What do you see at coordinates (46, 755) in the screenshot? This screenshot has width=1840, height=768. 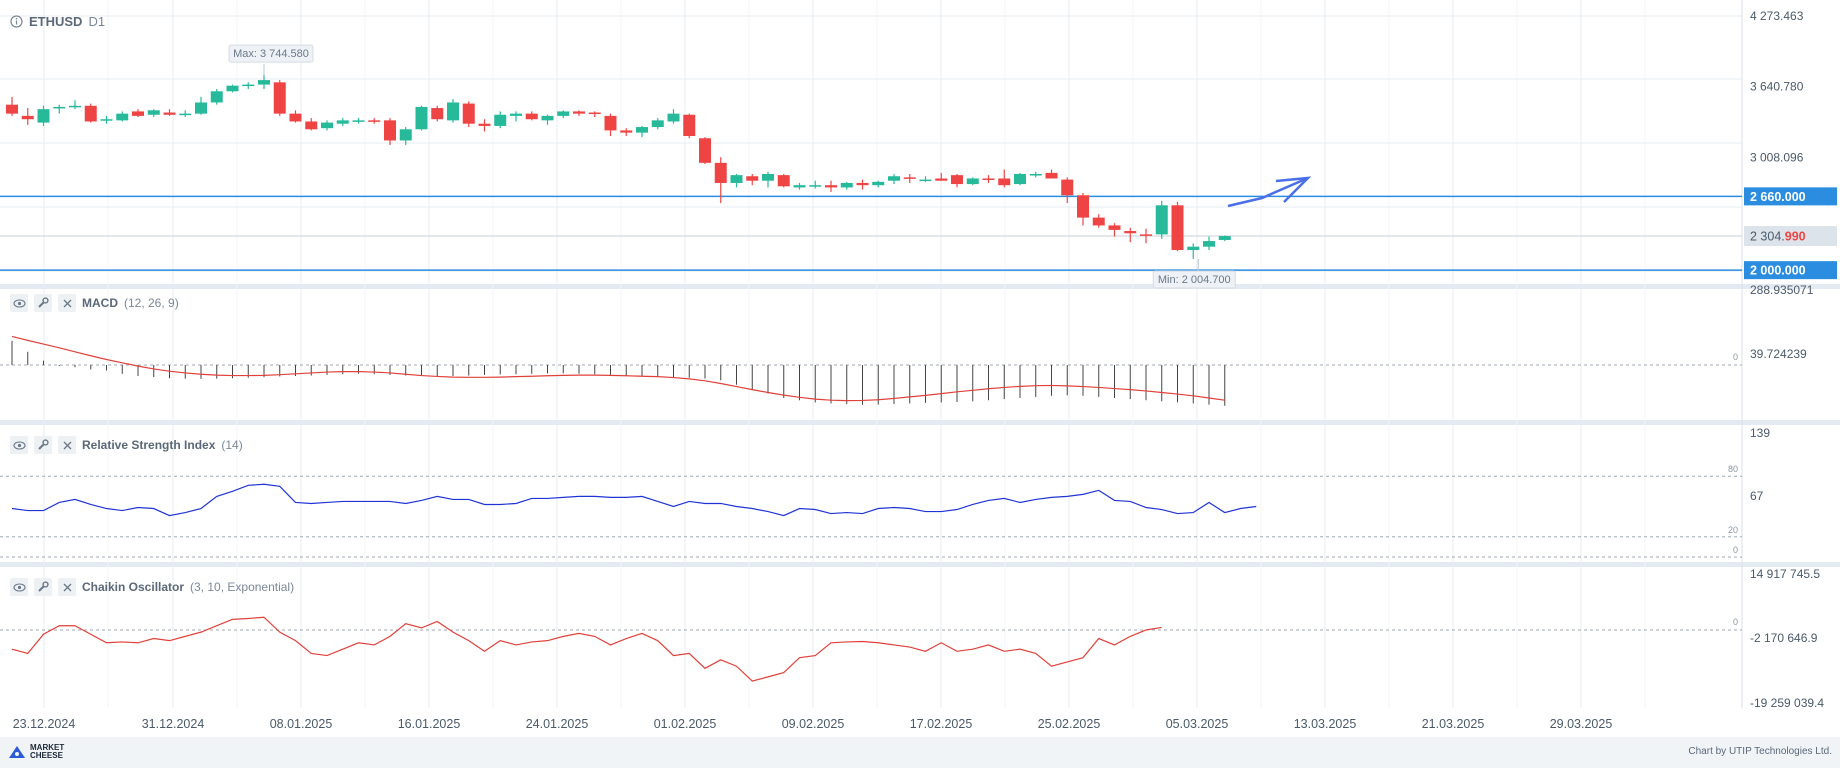 I see `logo-line2: CHEESE` at bounding box center [46, 755].